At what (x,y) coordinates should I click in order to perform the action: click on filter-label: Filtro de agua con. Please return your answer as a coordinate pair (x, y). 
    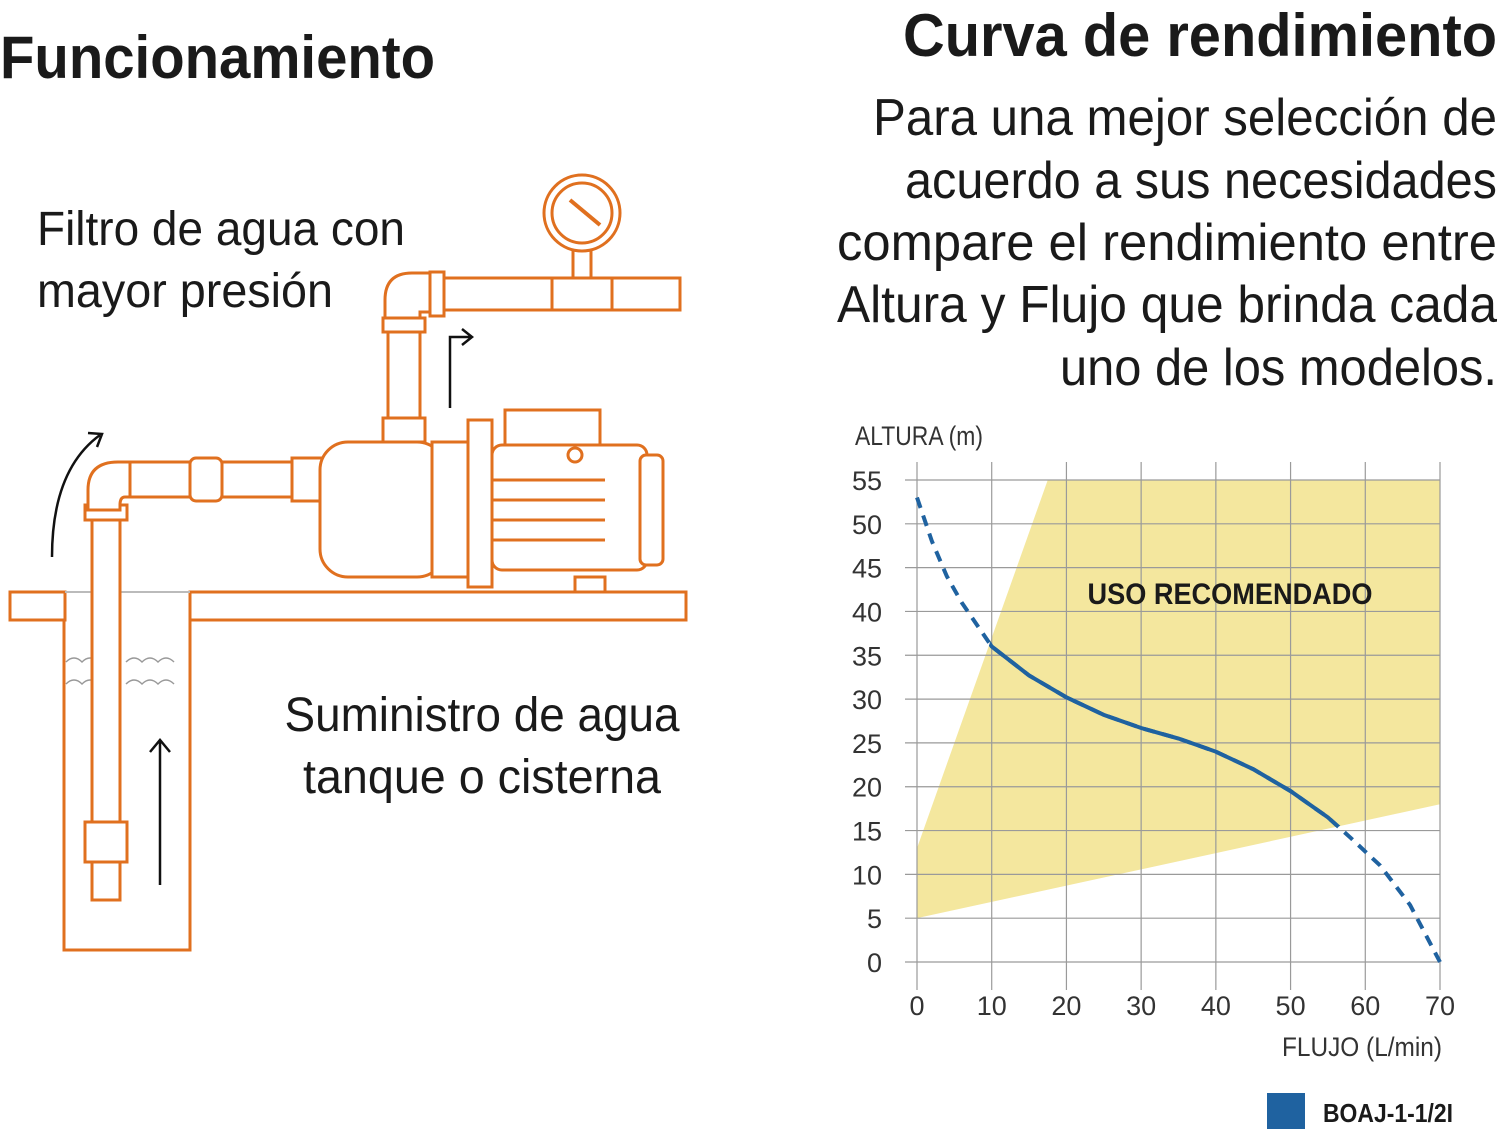
    Looking at the image, I should click on (221, 229).